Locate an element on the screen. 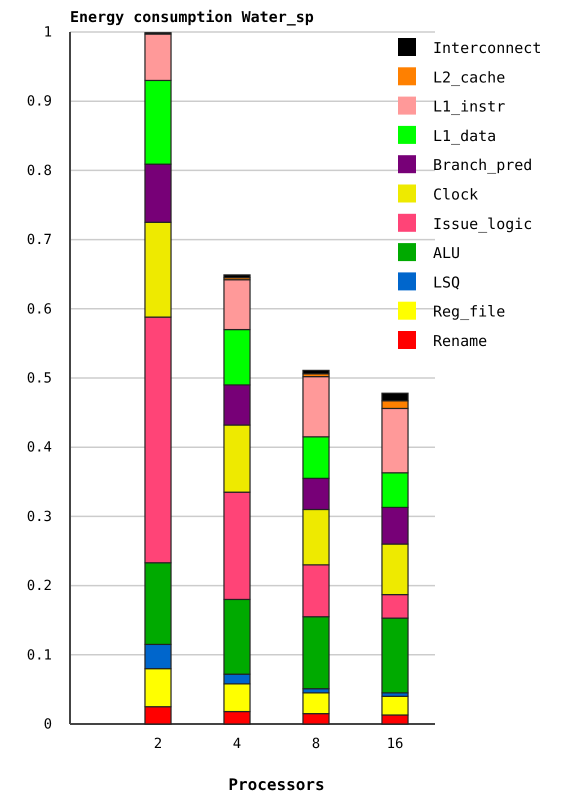 The height and width of the screenshot is (796, 578). x-tick-label: 4 is located at coordinates (237, 744).